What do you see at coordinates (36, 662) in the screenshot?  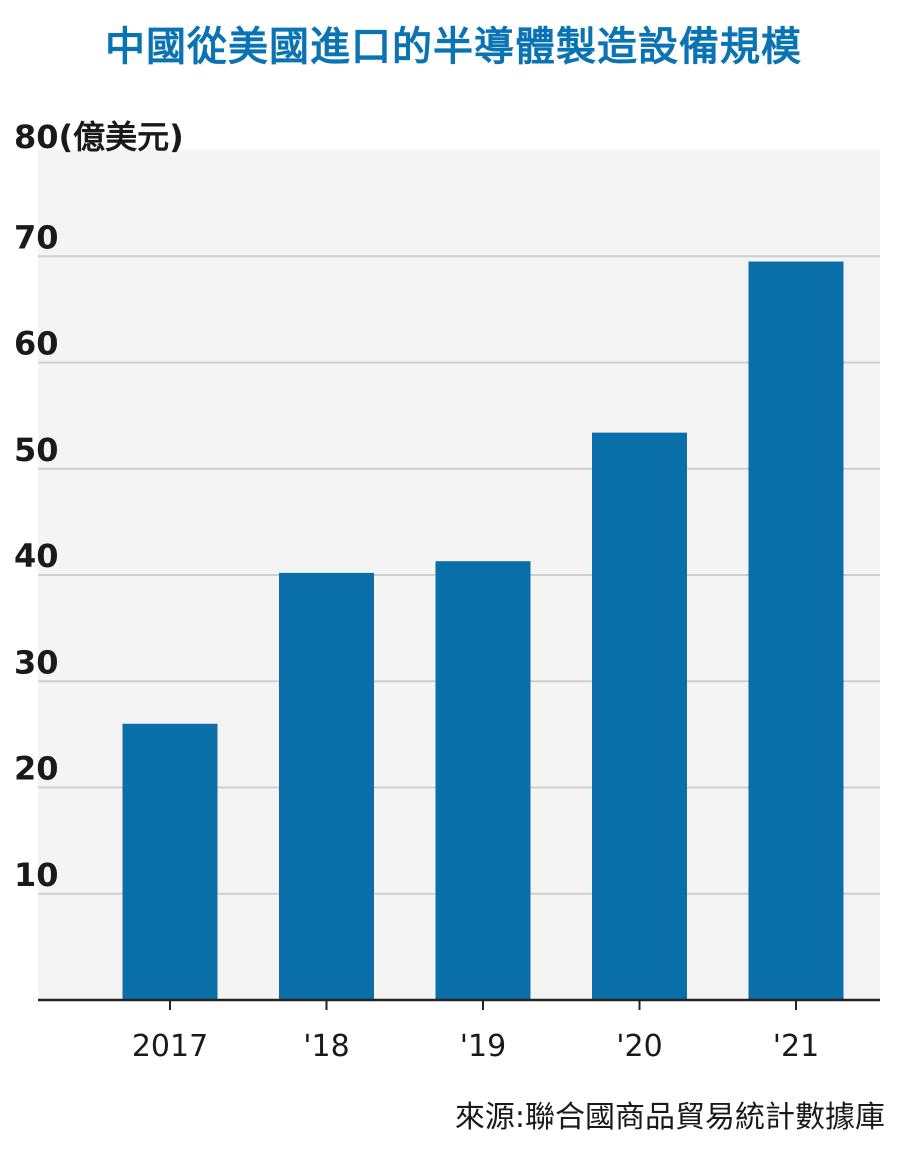 I see `y-tick-label: 30` at bounding box center [36, 662].